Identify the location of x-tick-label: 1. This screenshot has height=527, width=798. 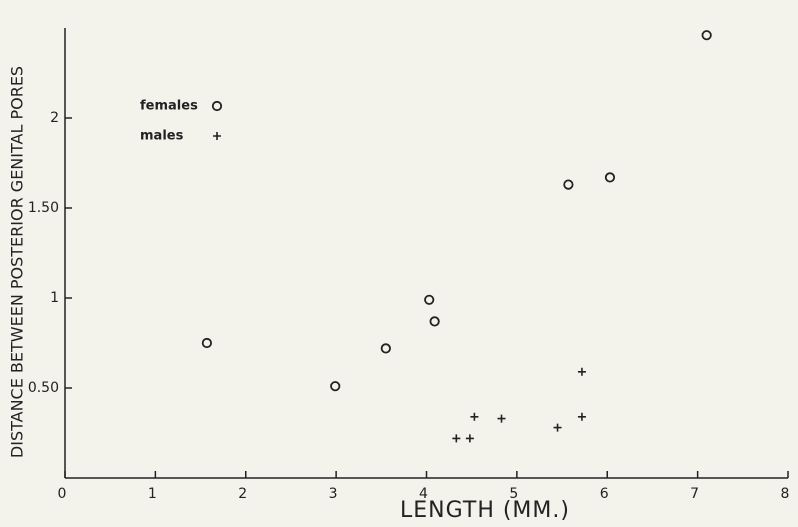
(152, 494).